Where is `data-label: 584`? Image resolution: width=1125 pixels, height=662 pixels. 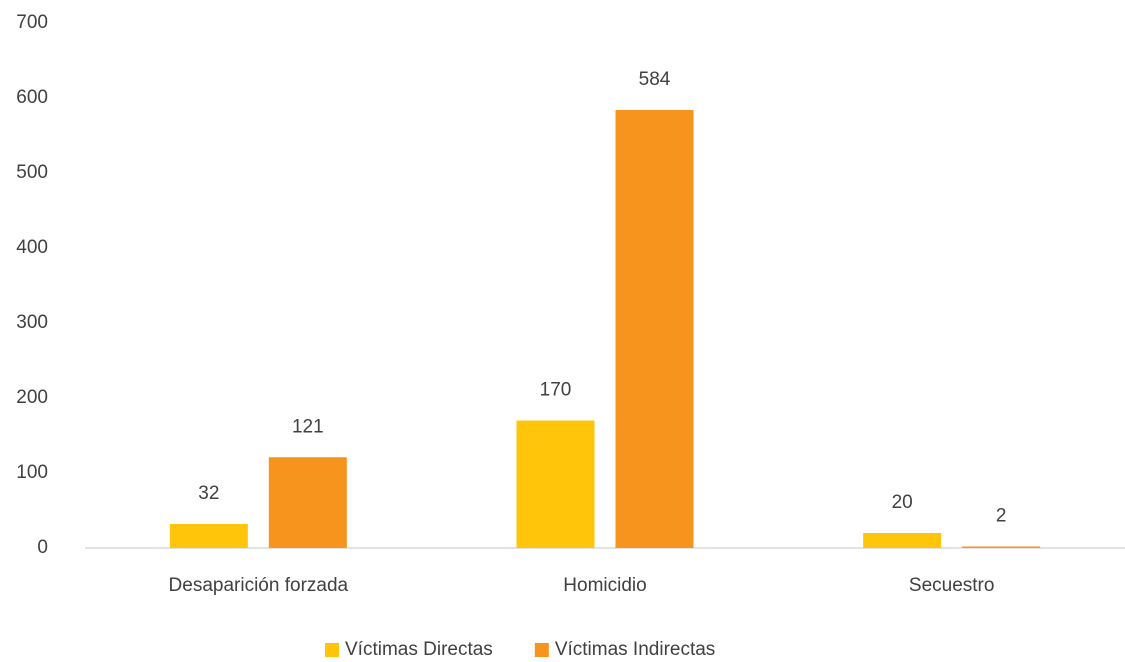 data-label: 584 is located at coordinates (655, 79).